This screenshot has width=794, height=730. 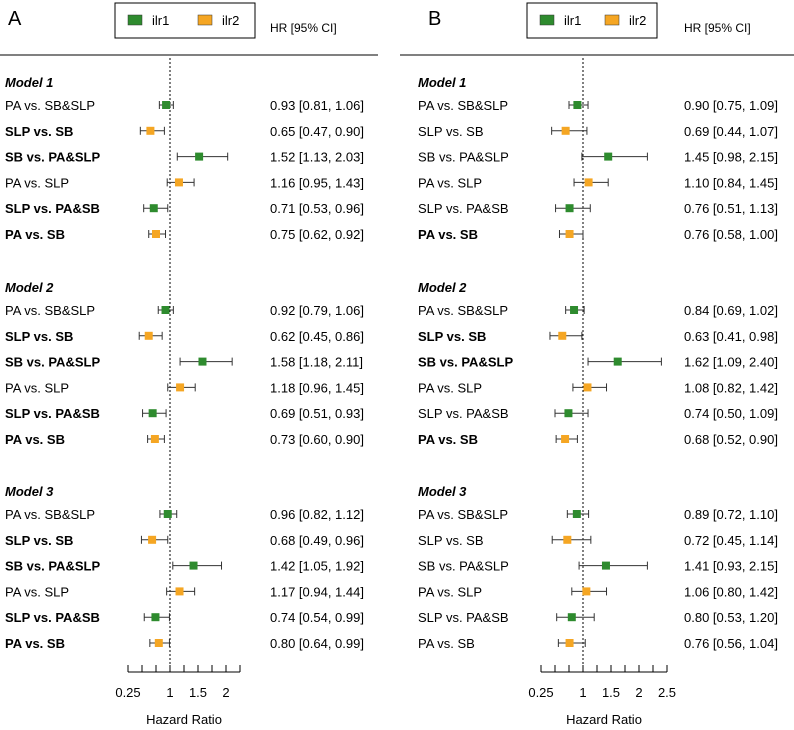 What do you see at coordinates (731, 208) in the screenshot?
I see `hr-value: 0.76 [0.51, 1.13]` at bounding box center [731, 208].